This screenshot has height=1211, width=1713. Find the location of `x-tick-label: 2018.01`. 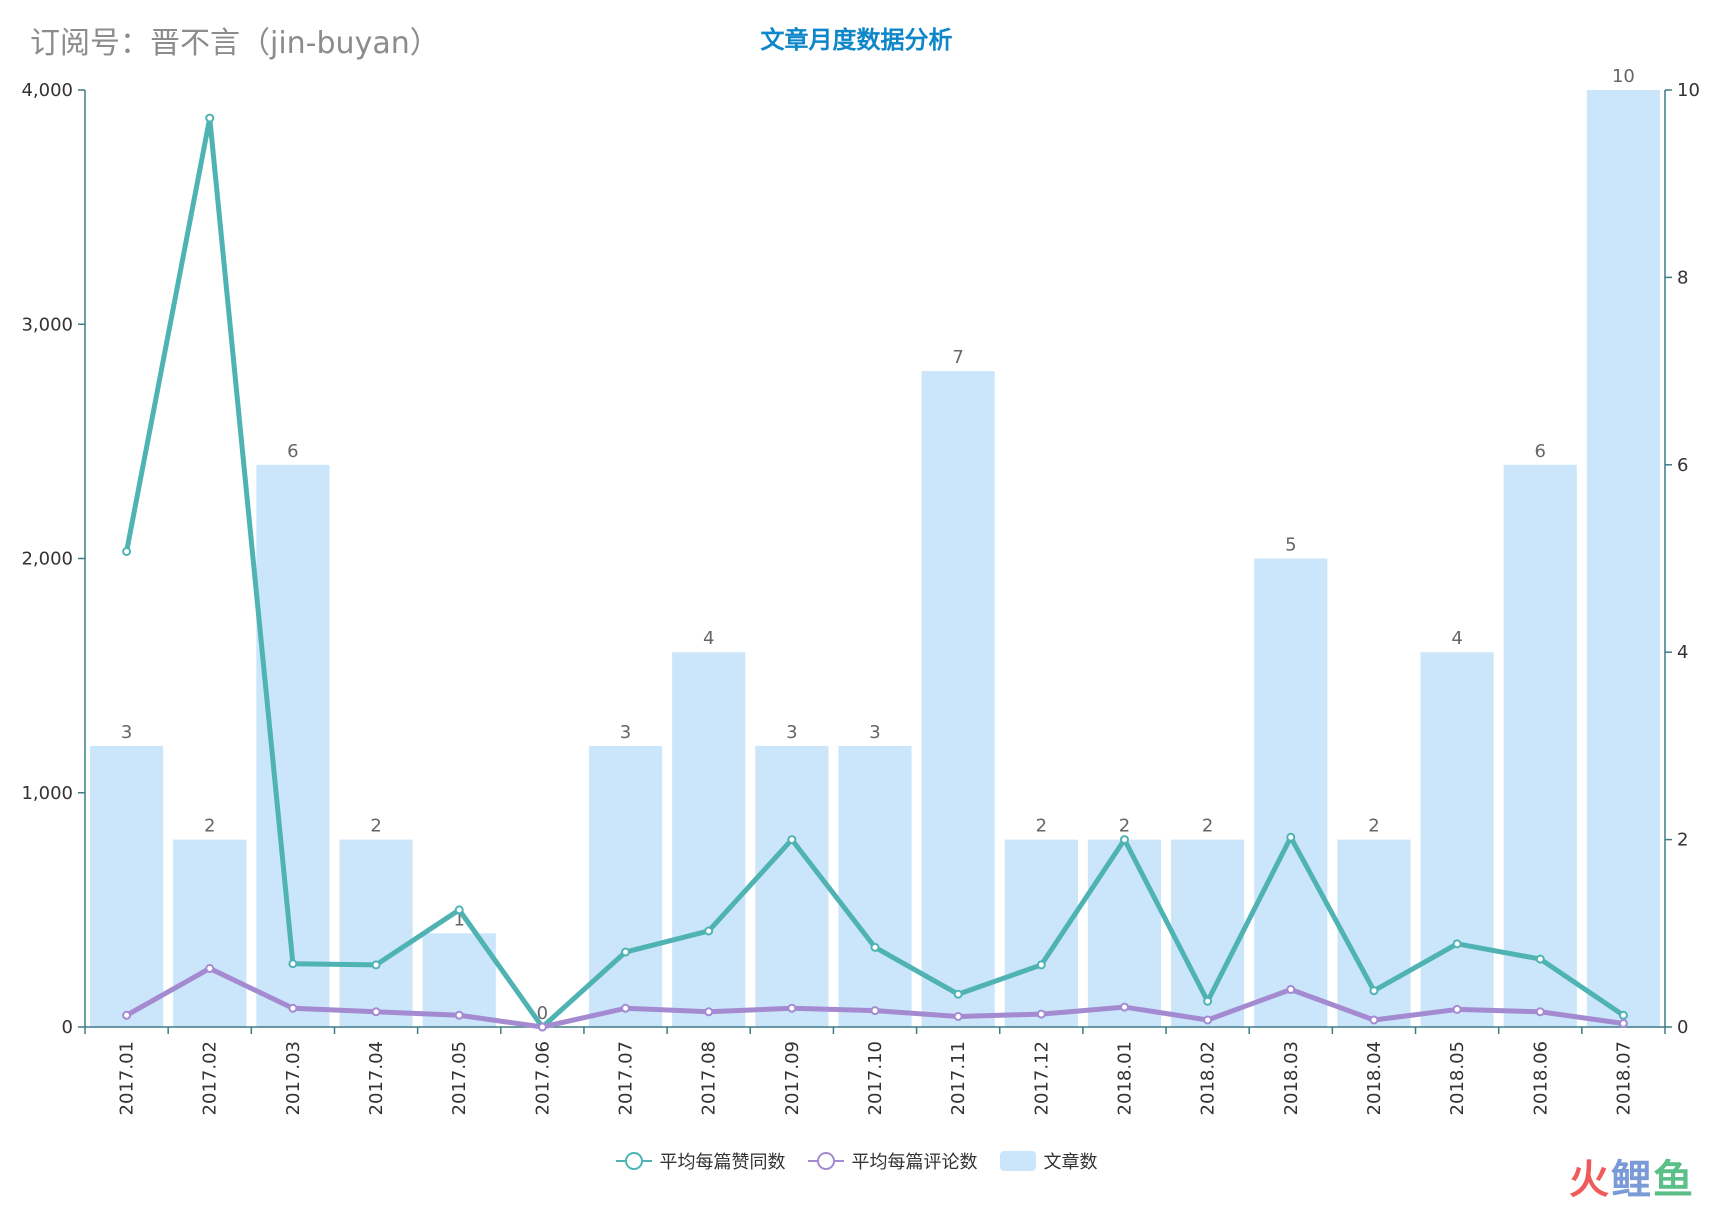

x-tick-label: 2018.01 is located at coordinates (1124, 1078).